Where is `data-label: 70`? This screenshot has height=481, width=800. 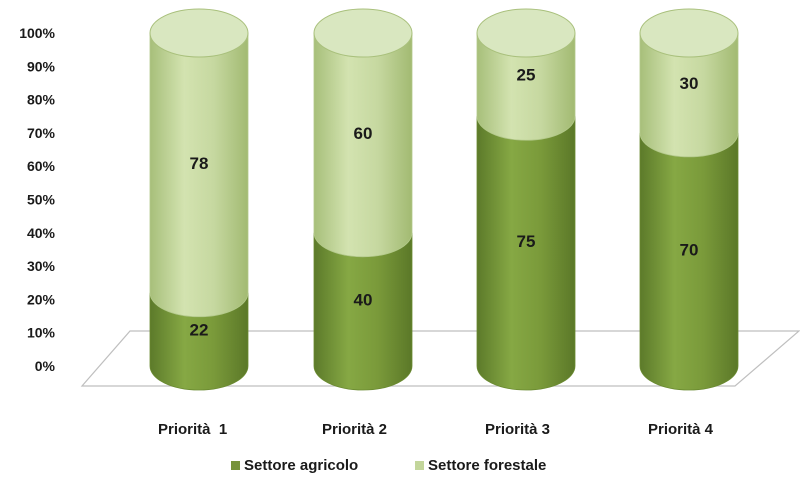 data-label: 70 is located at coordinates (689, 249).